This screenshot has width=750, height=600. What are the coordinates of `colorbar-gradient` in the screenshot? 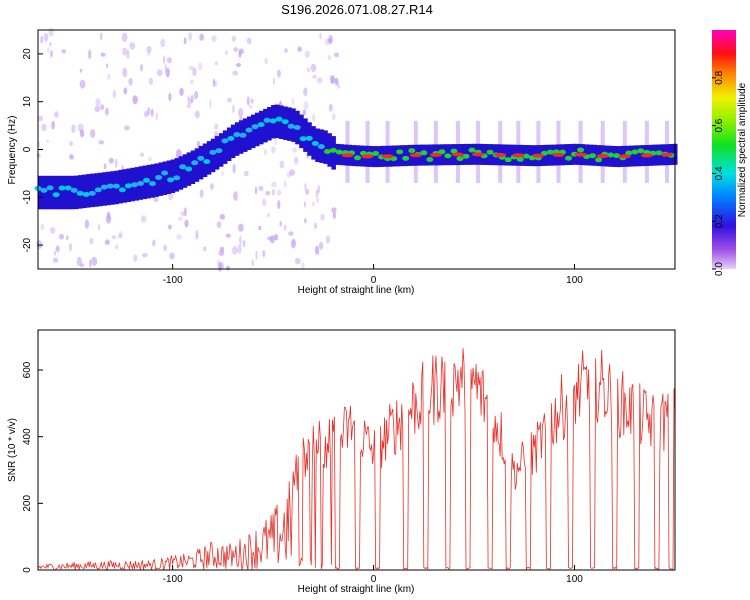 It's located at (724, 149).